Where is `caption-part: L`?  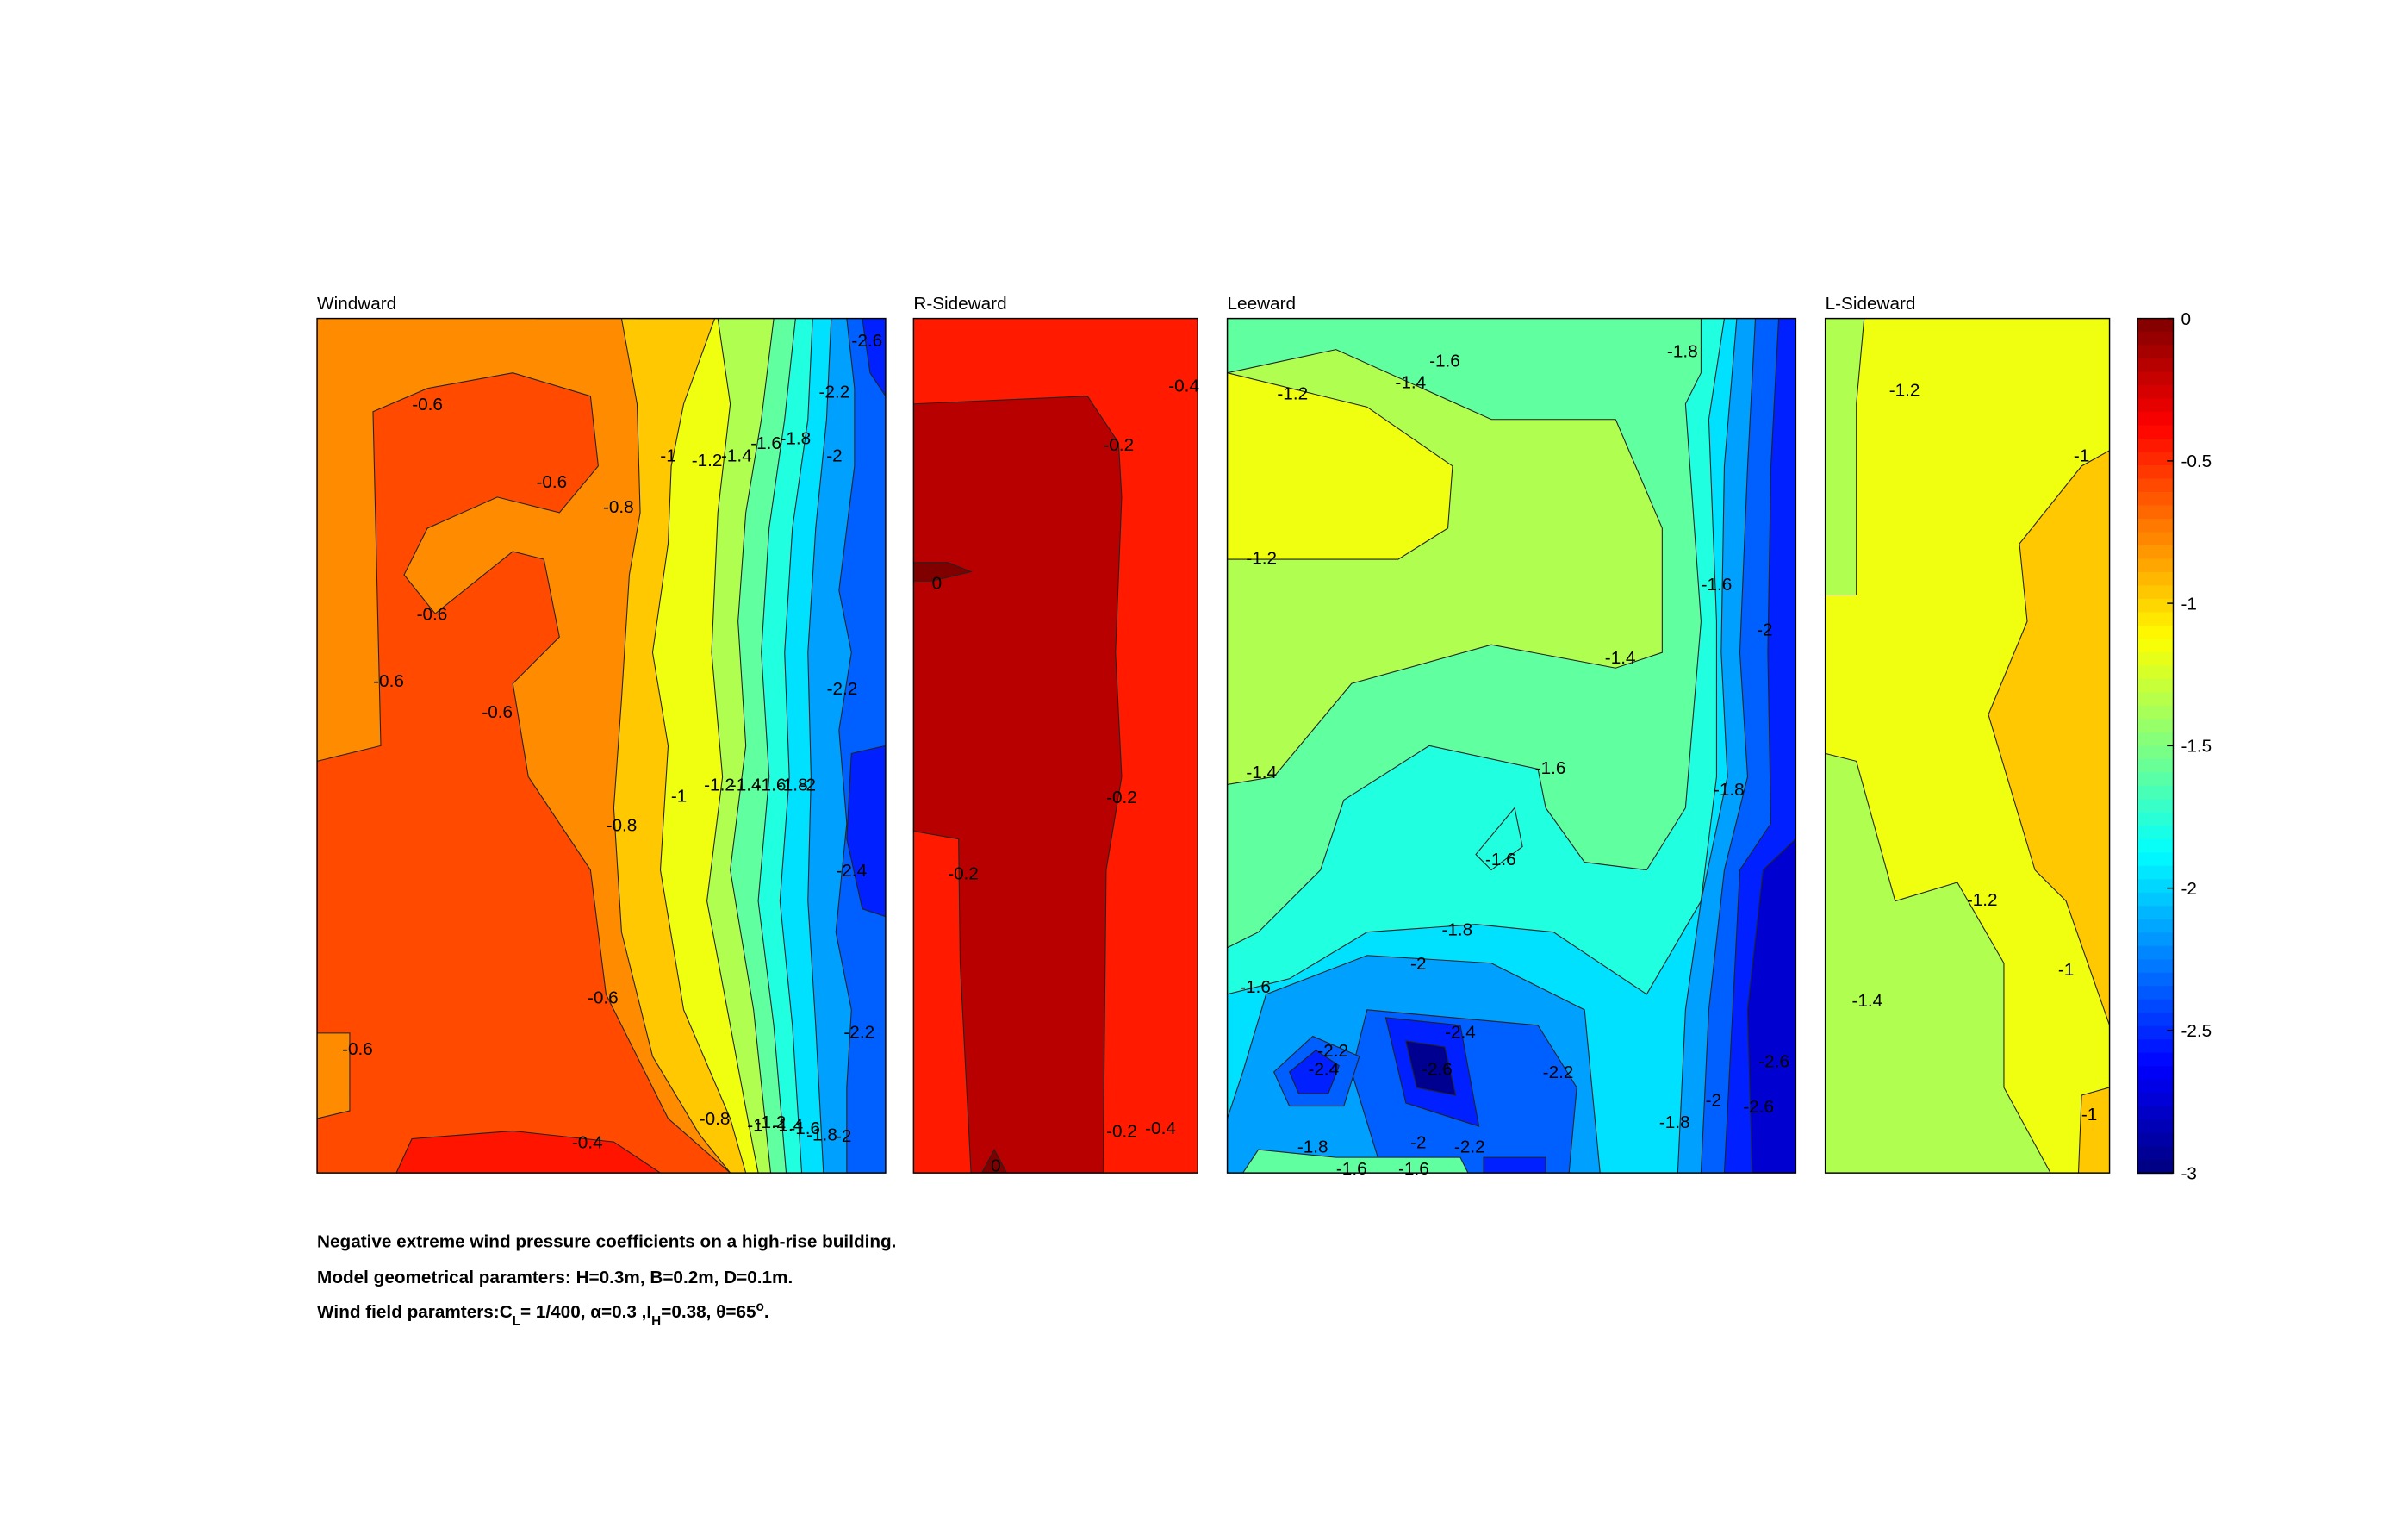
caption-part: L is located at coordinates (517, 1320).